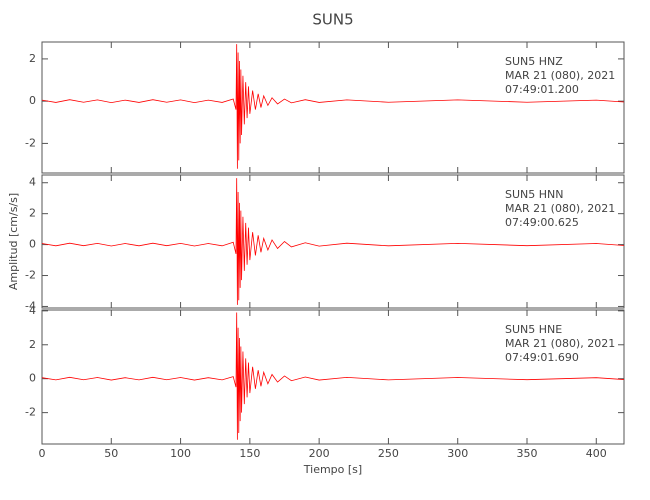 The width and height of the screenshot is (650, 500). What do you see at coordinates (533, 329) in the screenshot?
I see `annotation: SUN5 HNE` at bounding box center [533, 329].